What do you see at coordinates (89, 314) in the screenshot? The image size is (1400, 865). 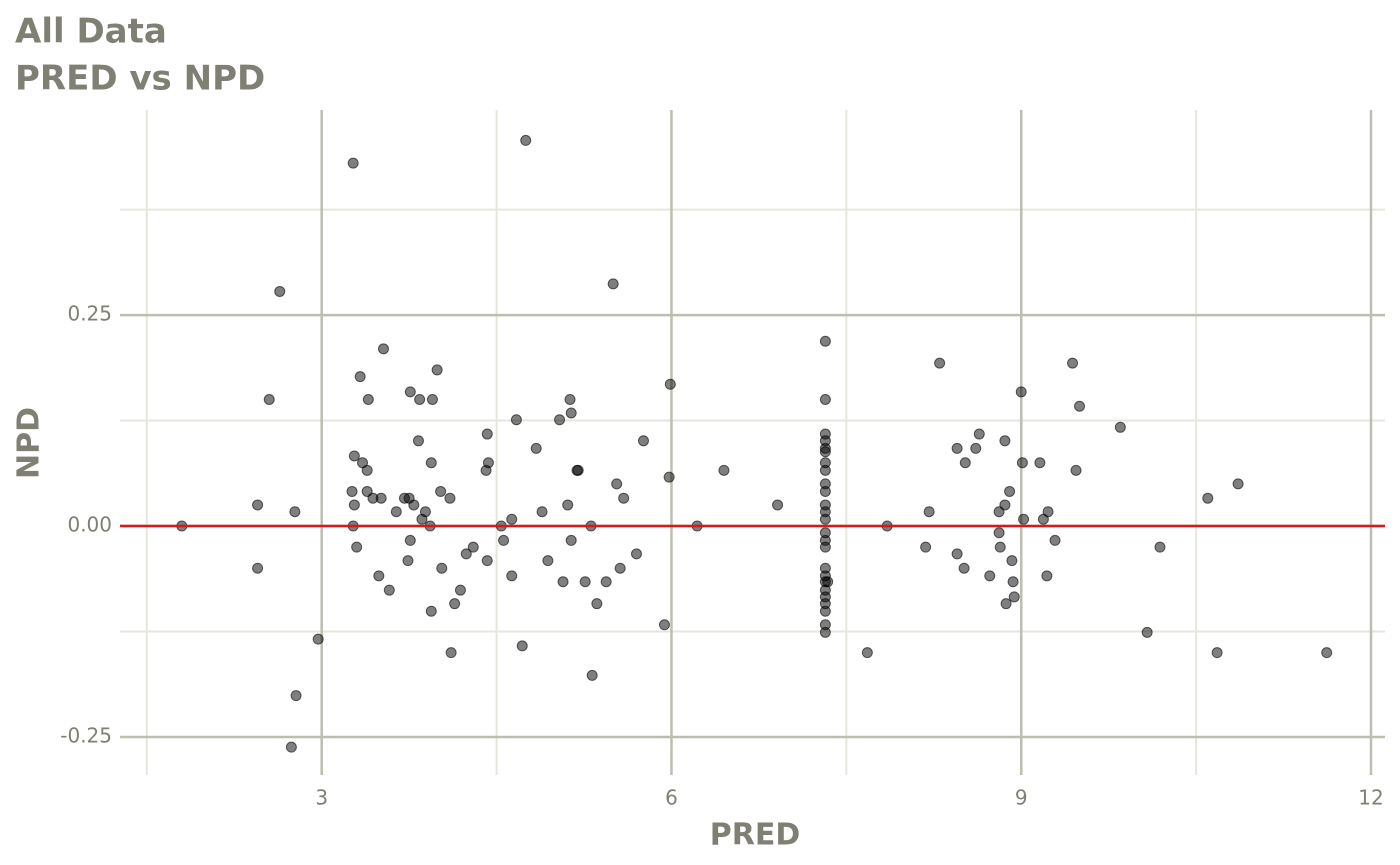 I see `y-tick-label: 0.25` at bounding box center [89, 314].